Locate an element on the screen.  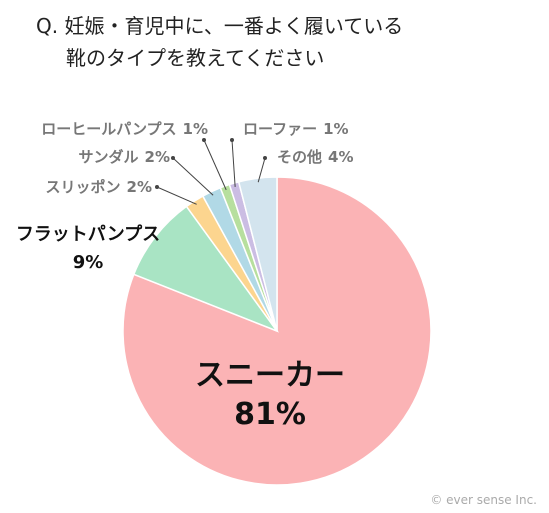
slice-label-sneakers: スニーカー is located at coordinates (270, 375).